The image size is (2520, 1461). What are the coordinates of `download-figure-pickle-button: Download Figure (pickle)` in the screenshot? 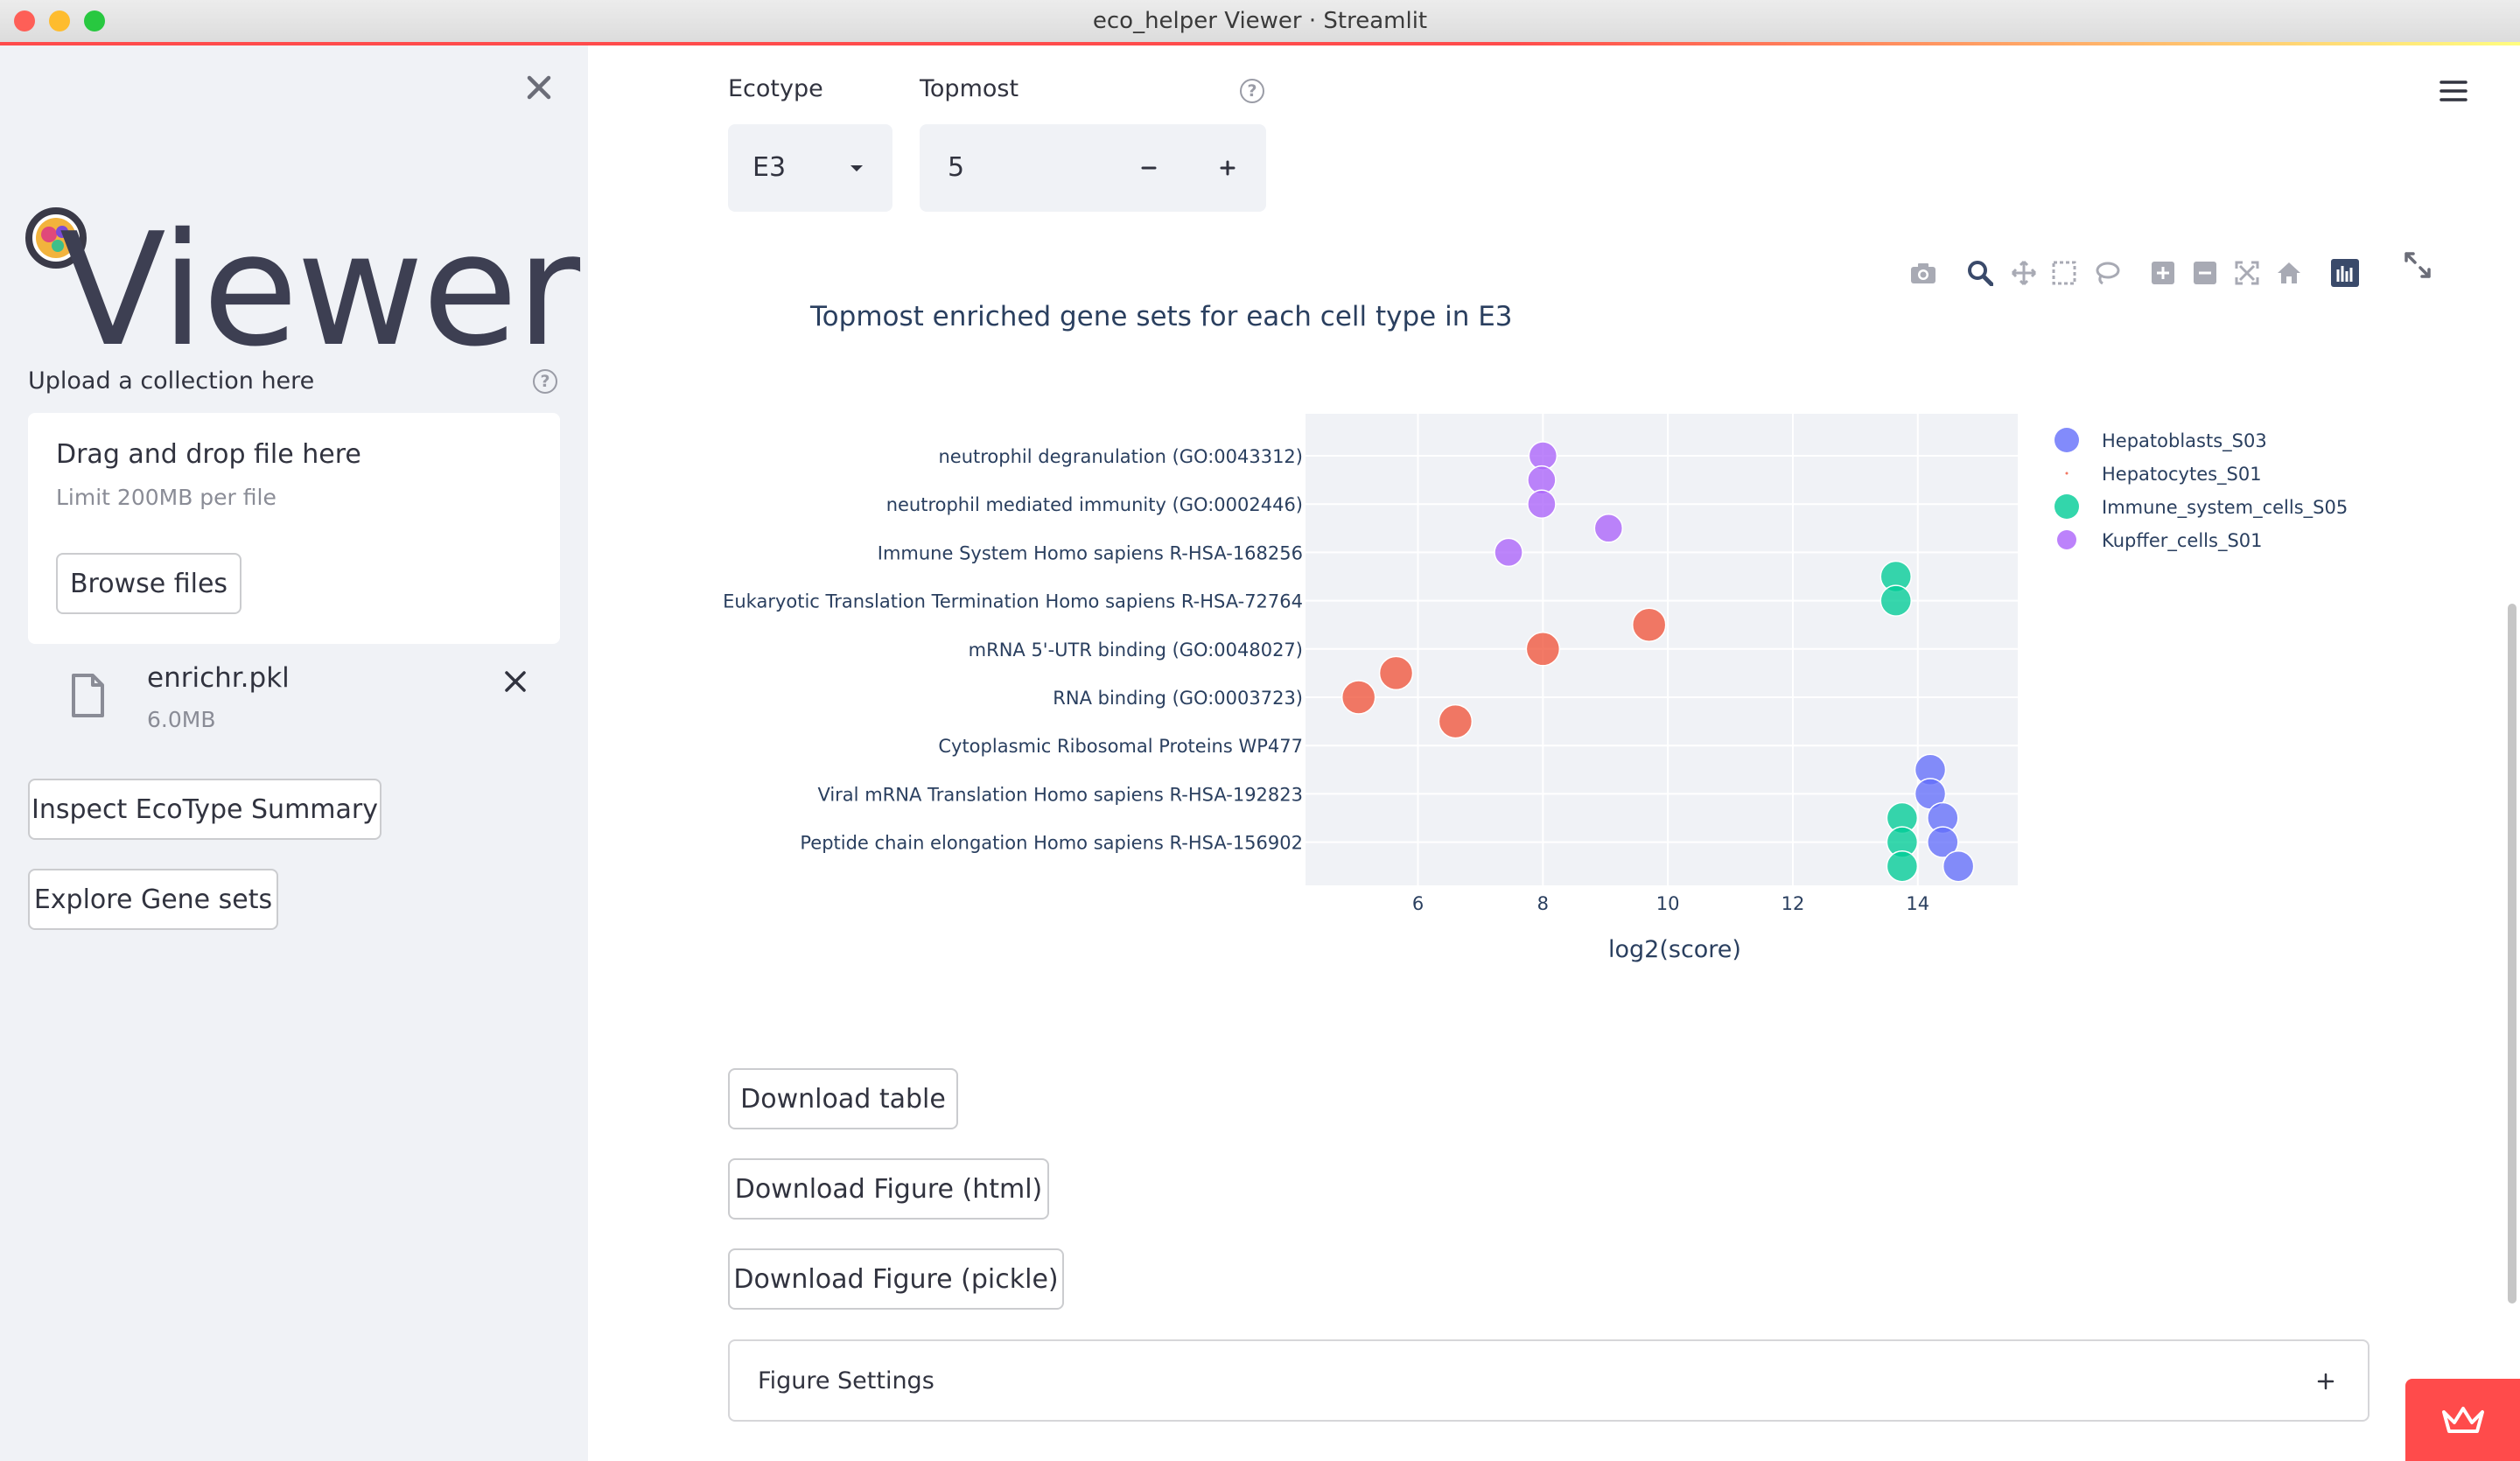 It's located at (896, 1279).